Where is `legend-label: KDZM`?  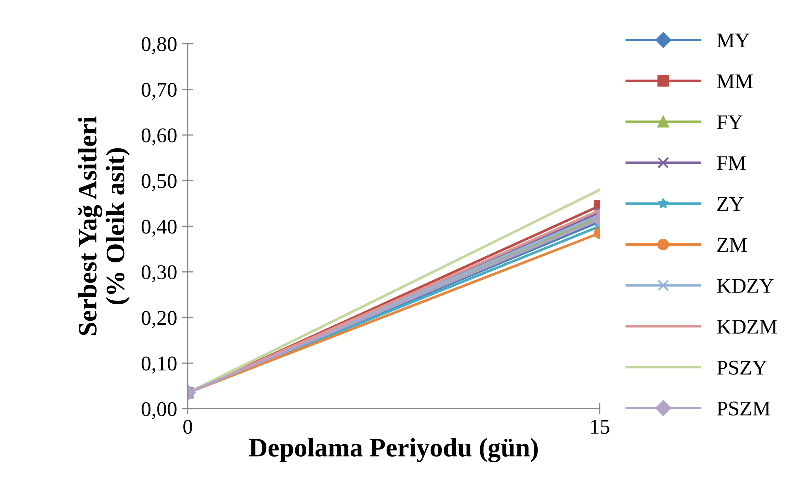 legend-label: KDZM is located at coordinates (747, 327).